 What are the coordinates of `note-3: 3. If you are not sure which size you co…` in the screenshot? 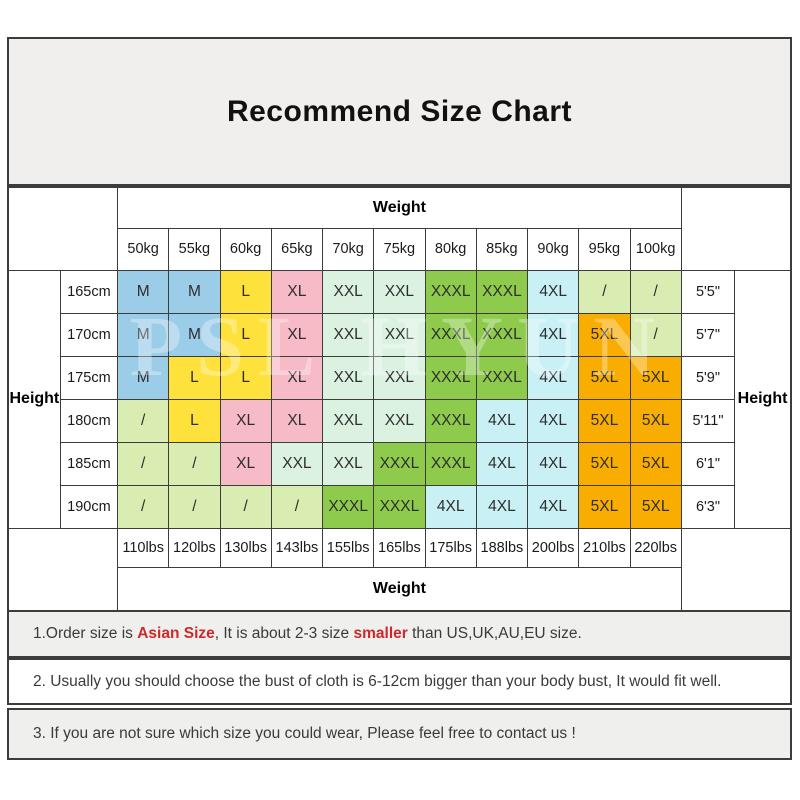 It's located at (399, 734).